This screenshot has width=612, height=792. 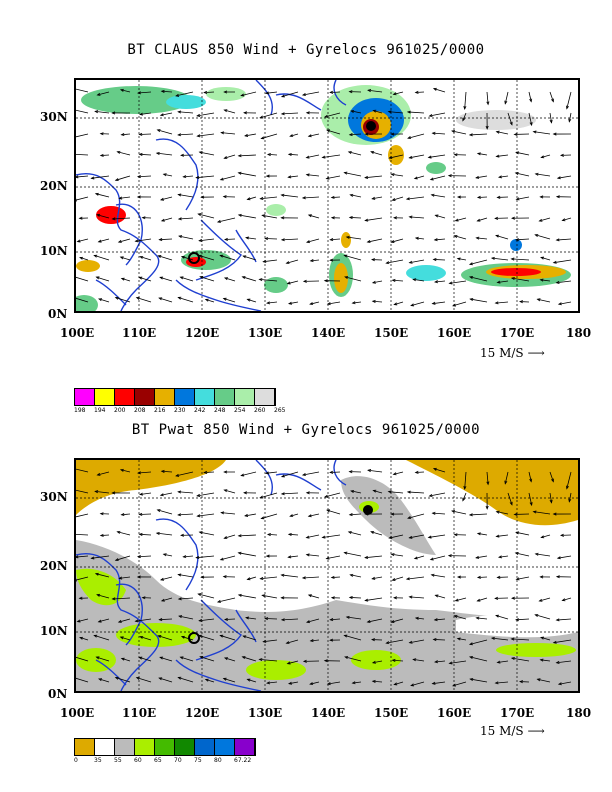 What do you see at coordinates (138, 760) in the screenshot?
I see `legend-value: 60` at bounding box center [138, 760].